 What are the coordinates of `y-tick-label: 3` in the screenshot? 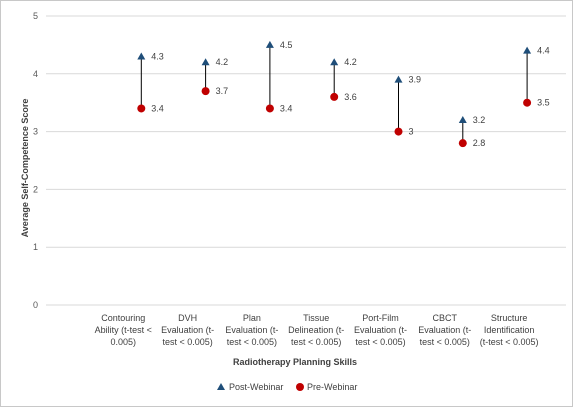 It's located at (35, 132).